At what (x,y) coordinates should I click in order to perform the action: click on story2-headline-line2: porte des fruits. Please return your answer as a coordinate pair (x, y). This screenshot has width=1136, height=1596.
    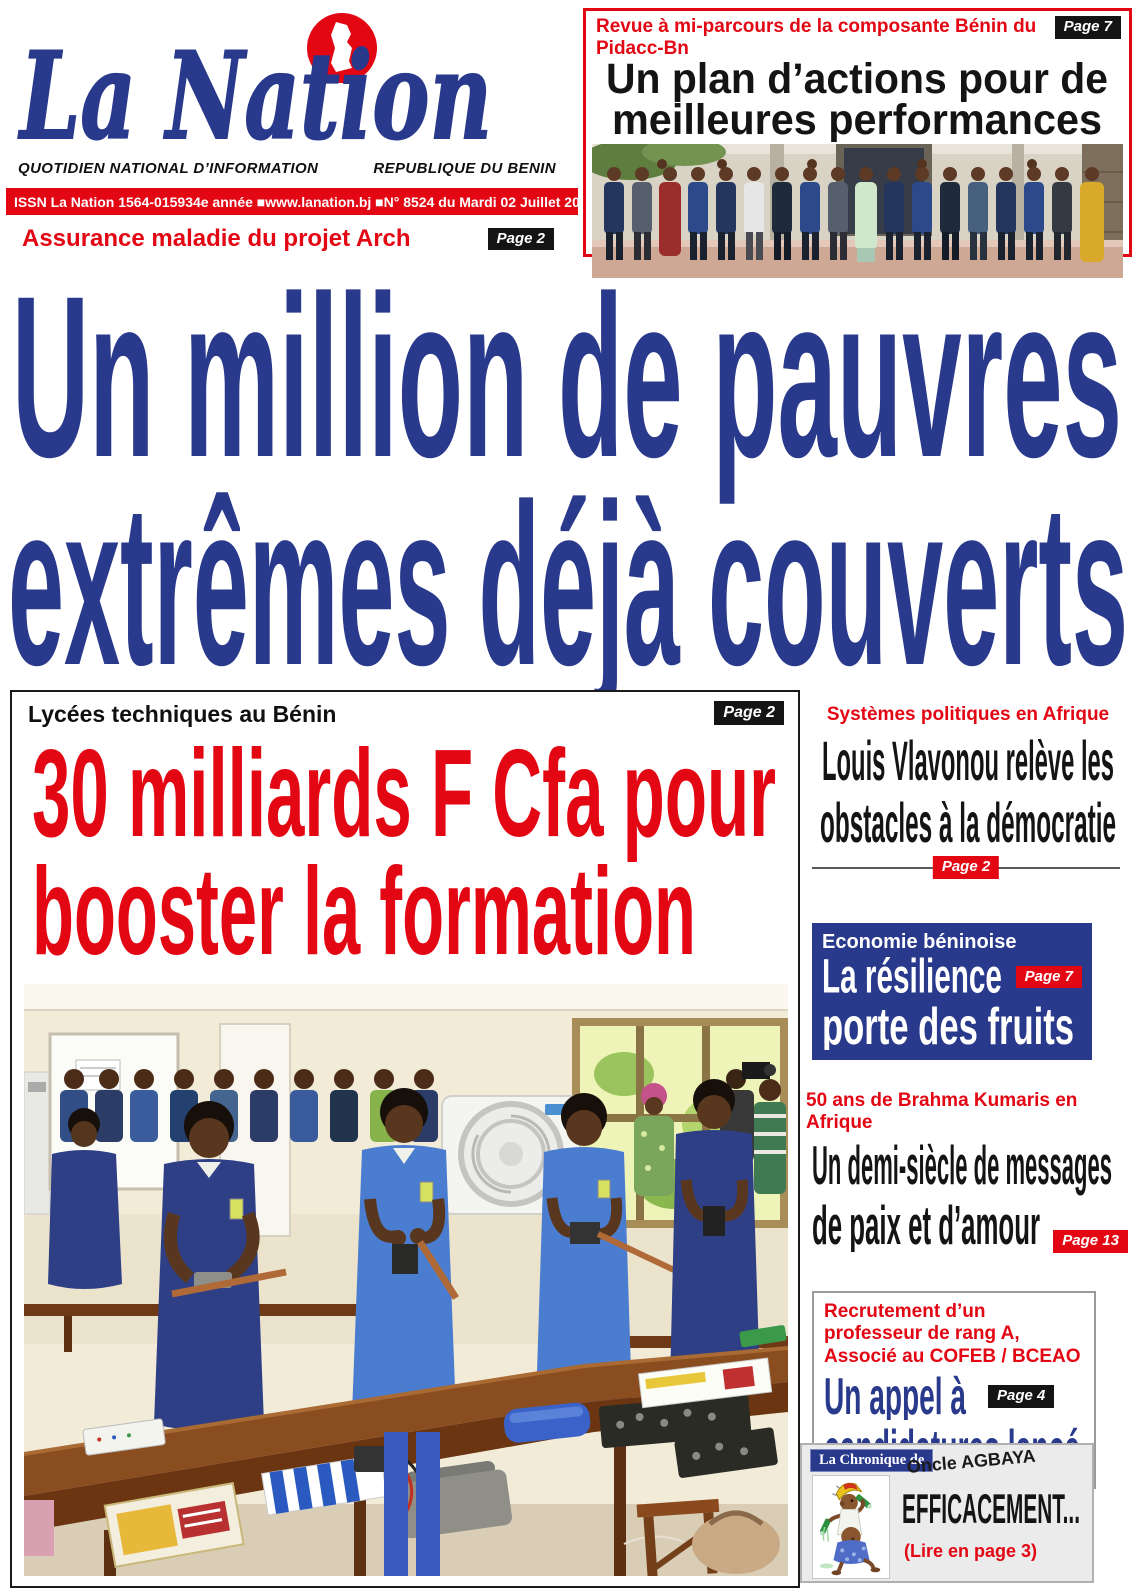
    Looking at the image, I should click on (948, 1027).